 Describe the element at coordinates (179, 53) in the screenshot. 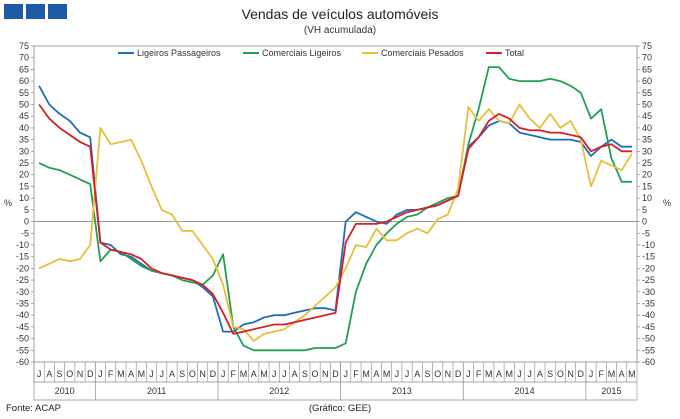

I see `legend-label-0: Ligeiros Passageiros` at that location.